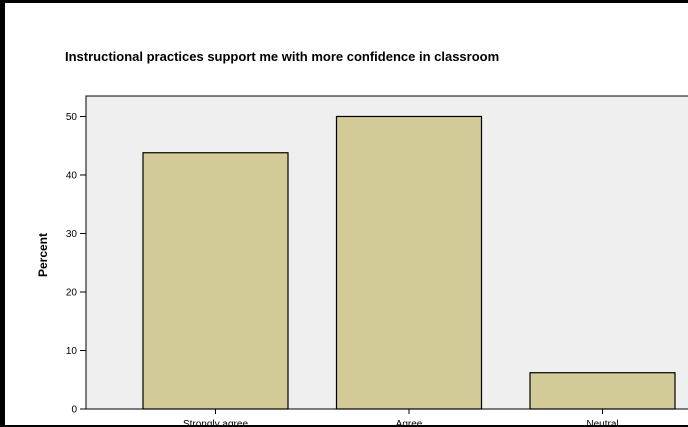 The height and width of the screenshot is (427, 688). Describe the element at coordinates (72, 175) in the screenshot. I see `y-tick-label: 40` at that location.